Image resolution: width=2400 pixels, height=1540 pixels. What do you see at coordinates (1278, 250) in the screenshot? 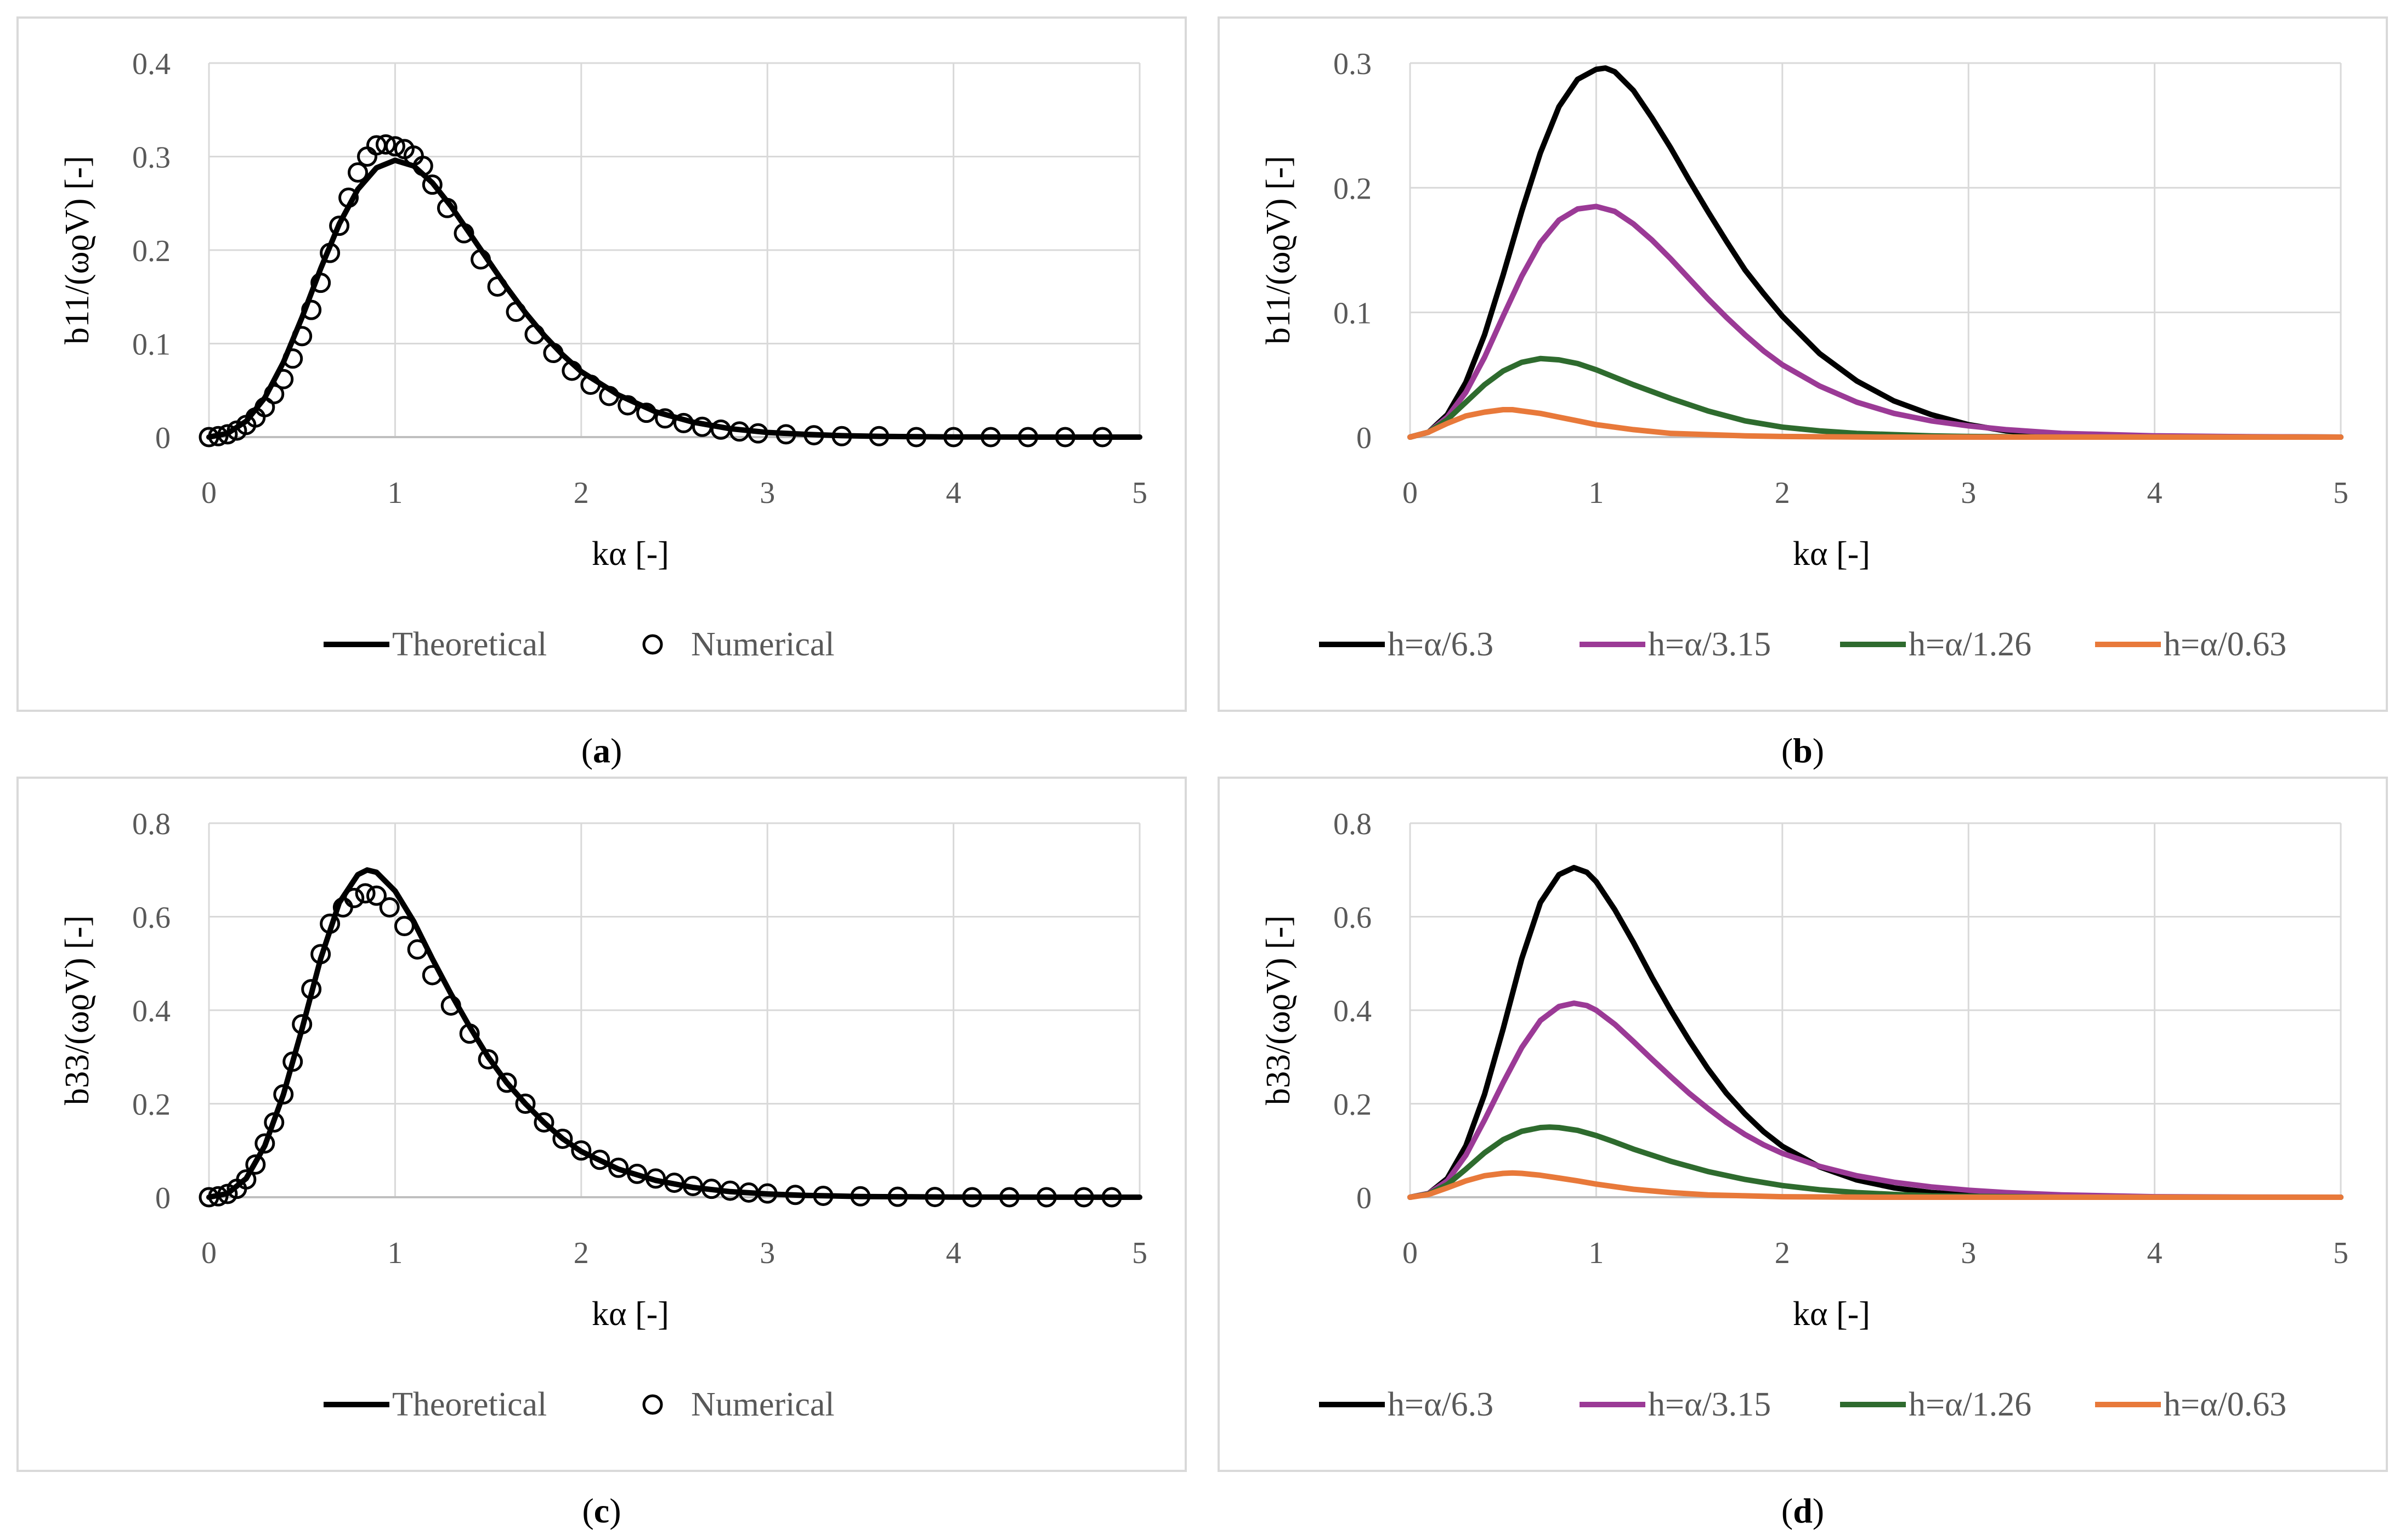
I see `y-axis-title: b11/(ωϱV) [-]` at bounding box center [1278, 250].